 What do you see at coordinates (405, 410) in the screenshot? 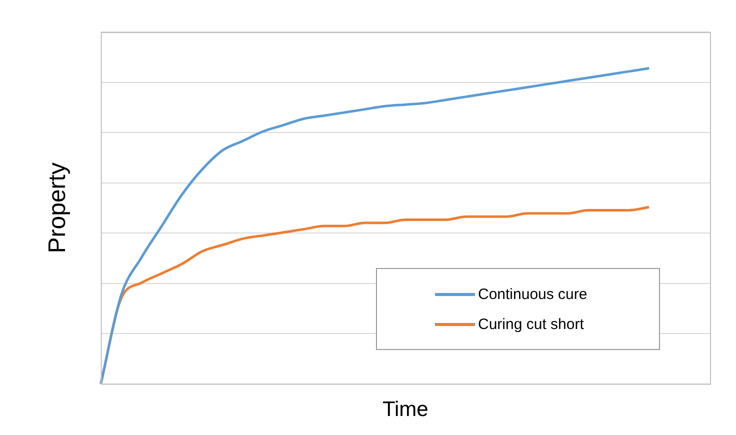
I see `x-axis-title: Time` at bounding box center [405, 410].